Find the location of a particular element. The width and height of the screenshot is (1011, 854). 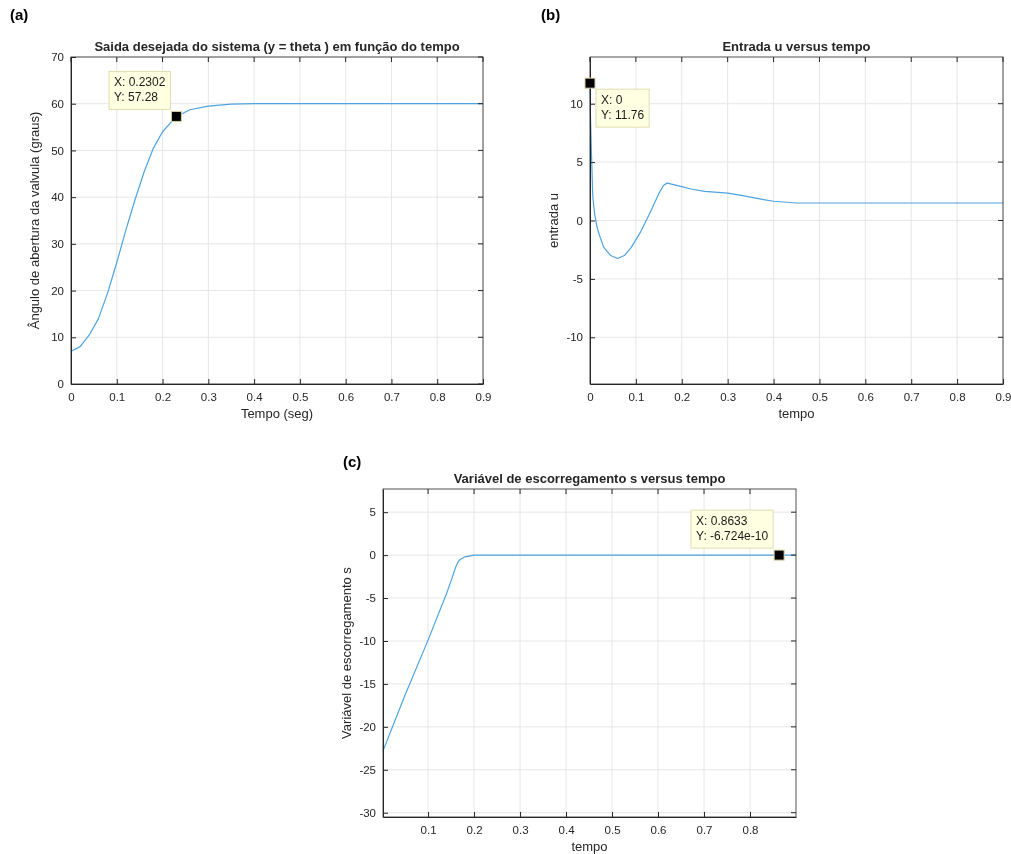

y-tick-label: 30 is located at coordinates (57, 244).